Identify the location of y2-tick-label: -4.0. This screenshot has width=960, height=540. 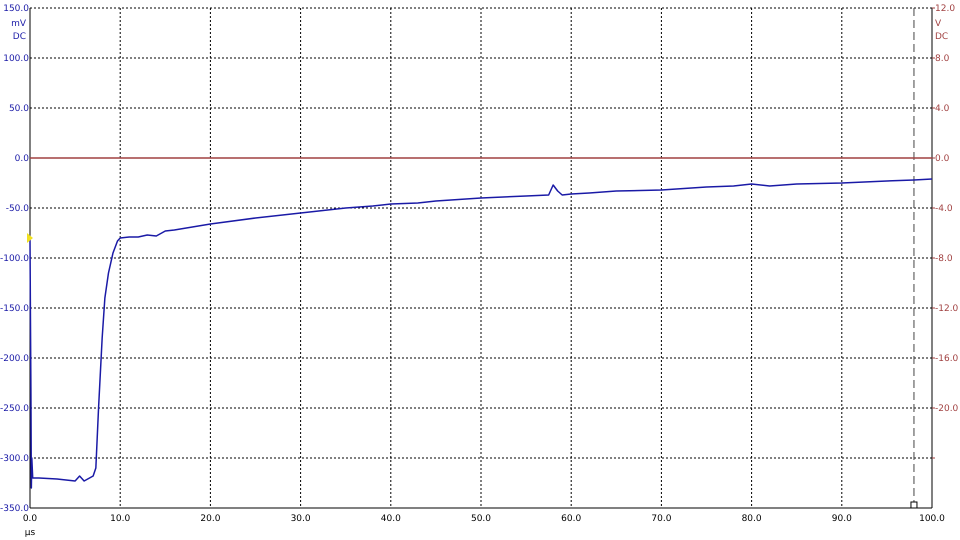
(944, 209).